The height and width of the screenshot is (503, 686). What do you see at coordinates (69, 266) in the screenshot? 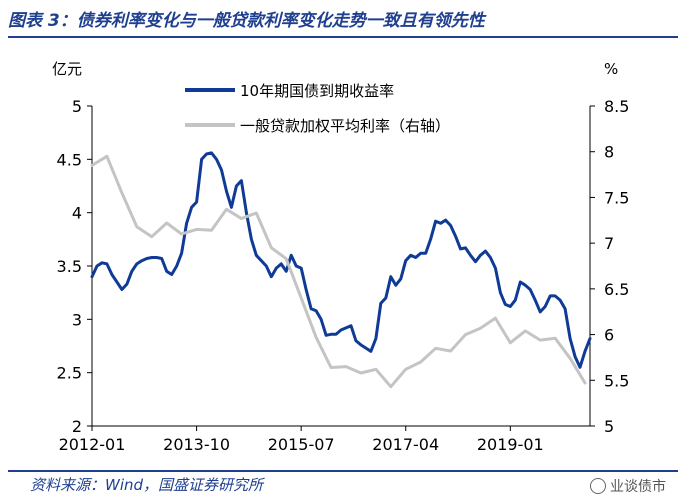
I see `left-tick-label: 3.5` at bounding box center [69, 266].